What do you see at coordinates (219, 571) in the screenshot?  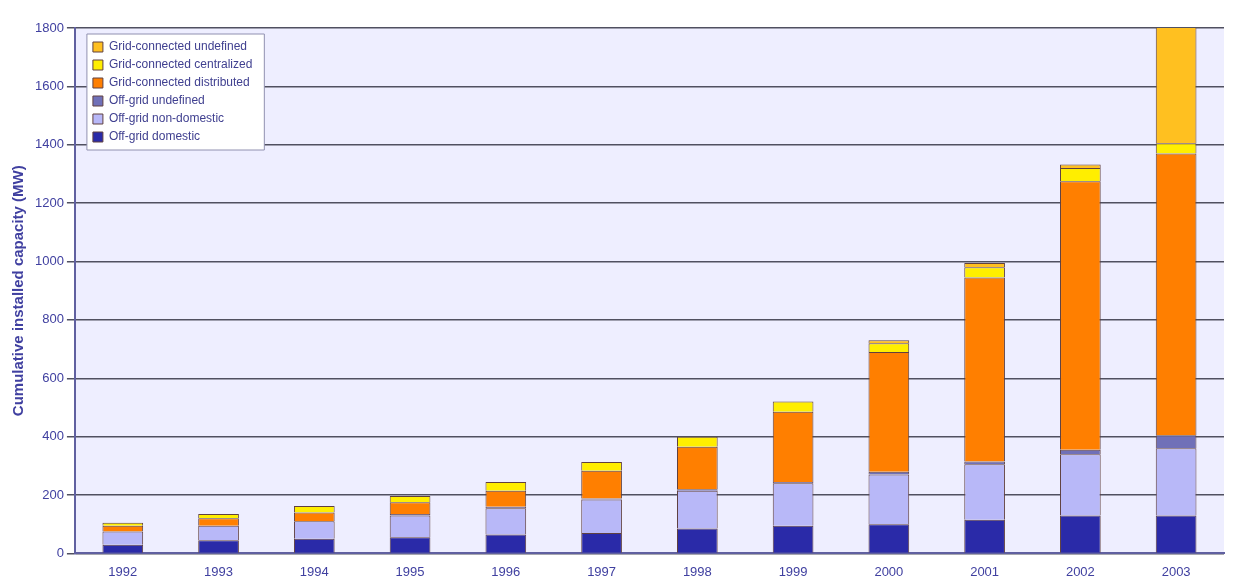 I see `x-tick-label: 1993` at bounding box center [219, 571].